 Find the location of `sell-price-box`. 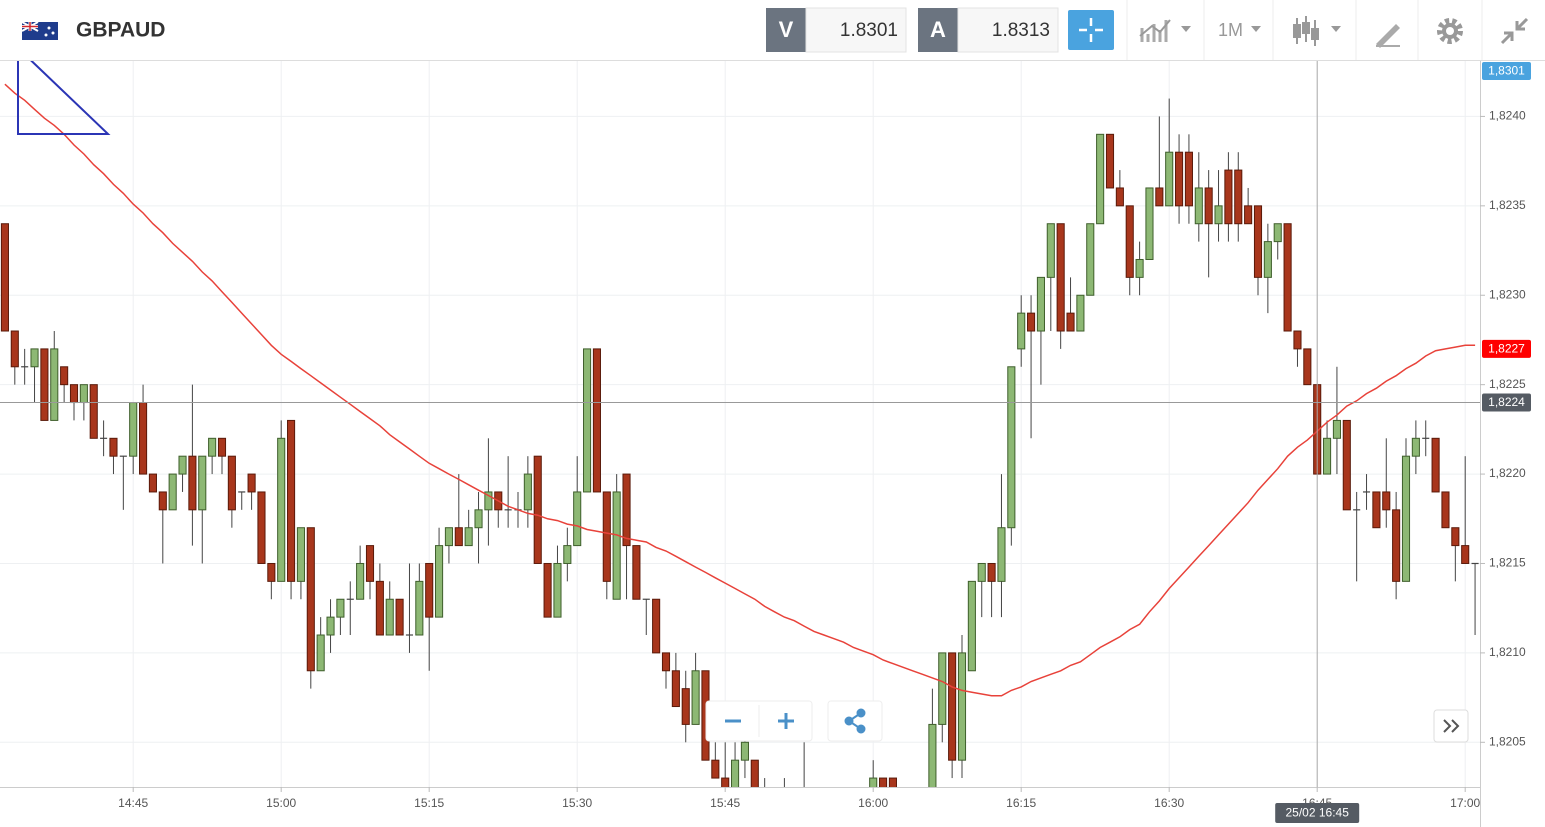

sell-price-box is located at coordinates (856, 30).